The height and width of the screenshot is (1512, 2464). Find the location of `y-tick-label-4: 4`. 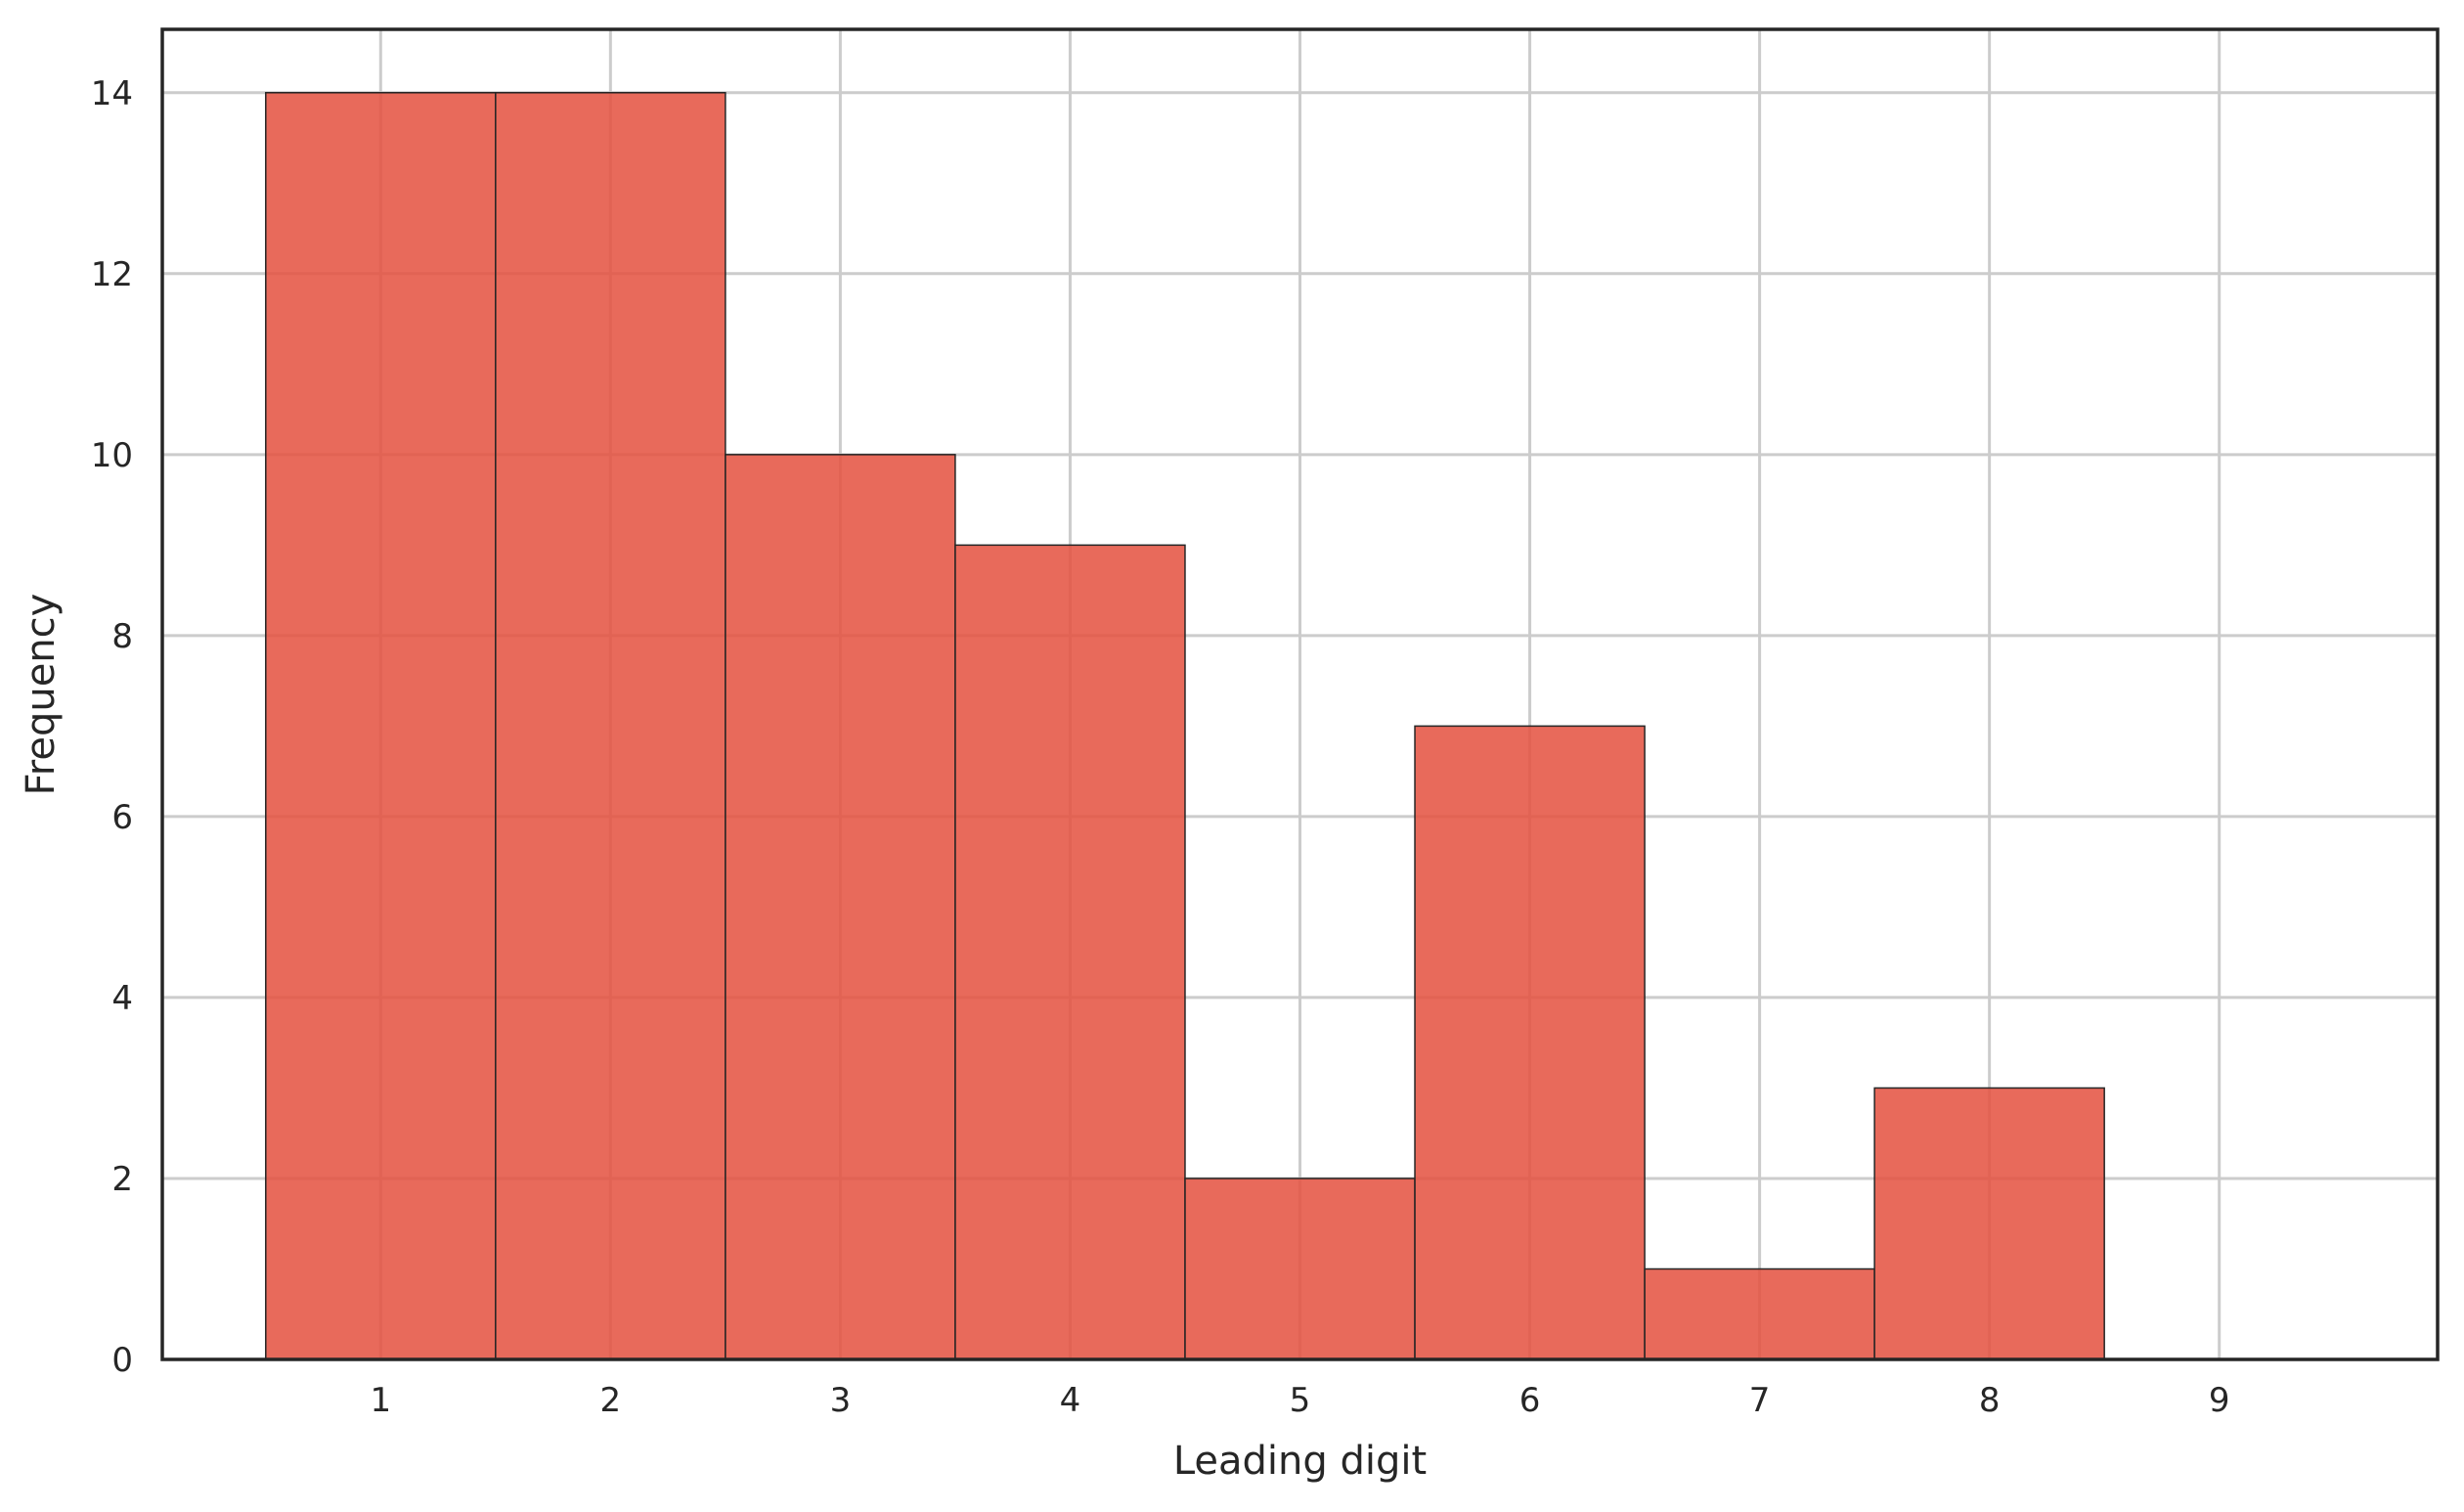

y-tick-label-4: 4 is located at coordinates (122, 999).